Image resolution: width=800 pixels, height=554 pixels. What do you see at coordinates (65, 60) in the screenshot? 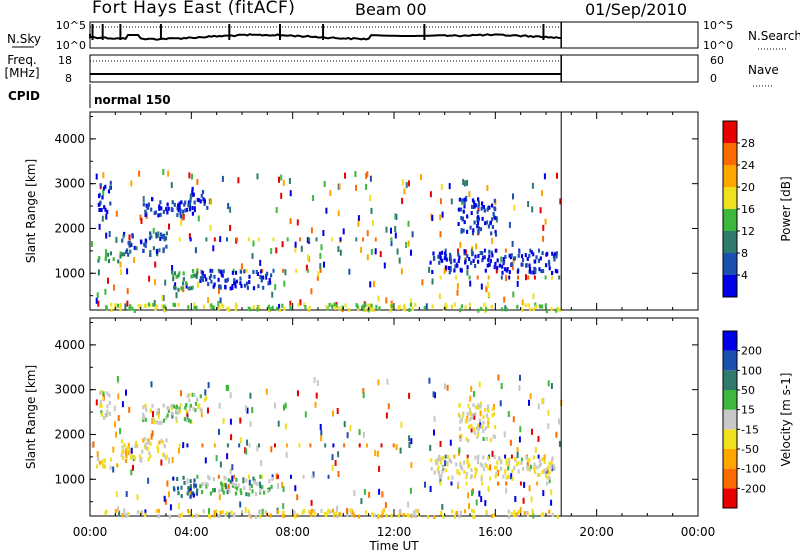
I see `freq-tick-top: 18` at bounding box center [65, 60].